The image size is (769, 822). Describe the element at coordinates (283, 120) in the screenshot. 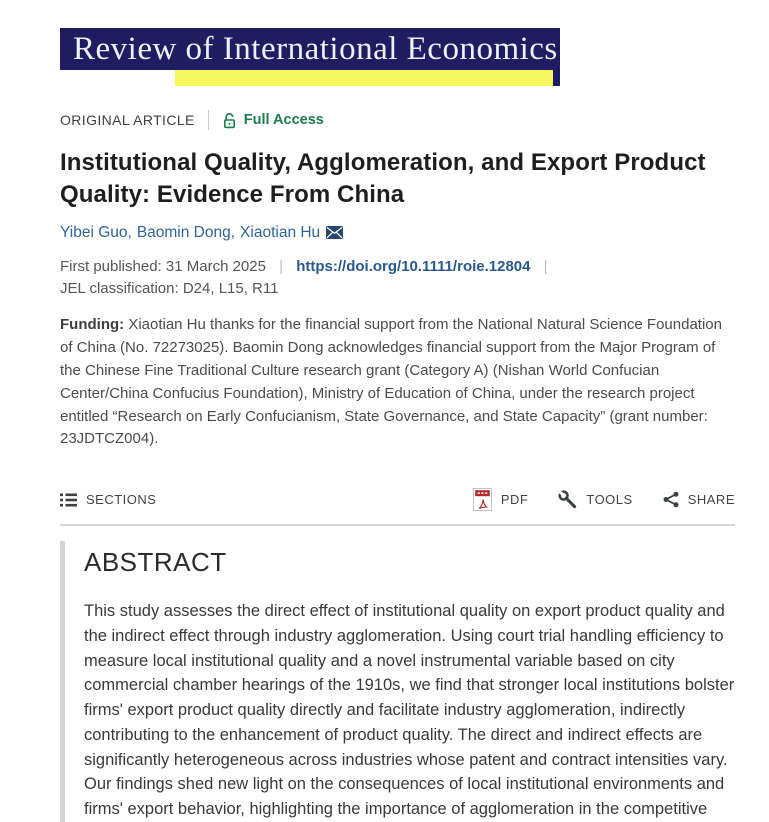

I see `access-badge-label: Full Access` at that location.